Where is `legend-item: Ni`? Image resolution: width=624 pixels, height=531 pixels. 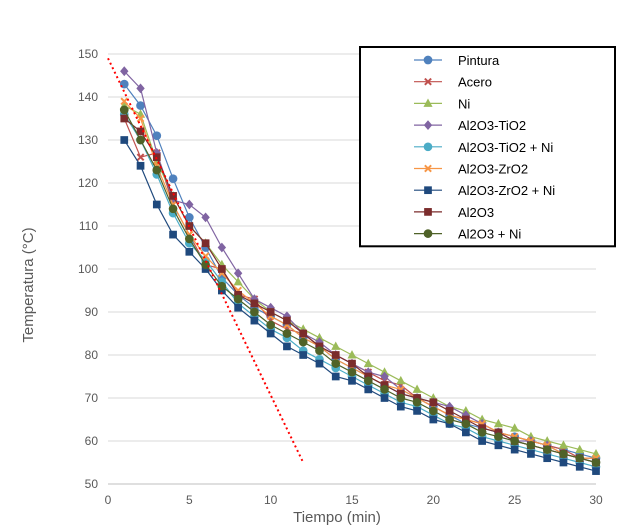 legend-item: Ni is located at coordinates (442, 103).